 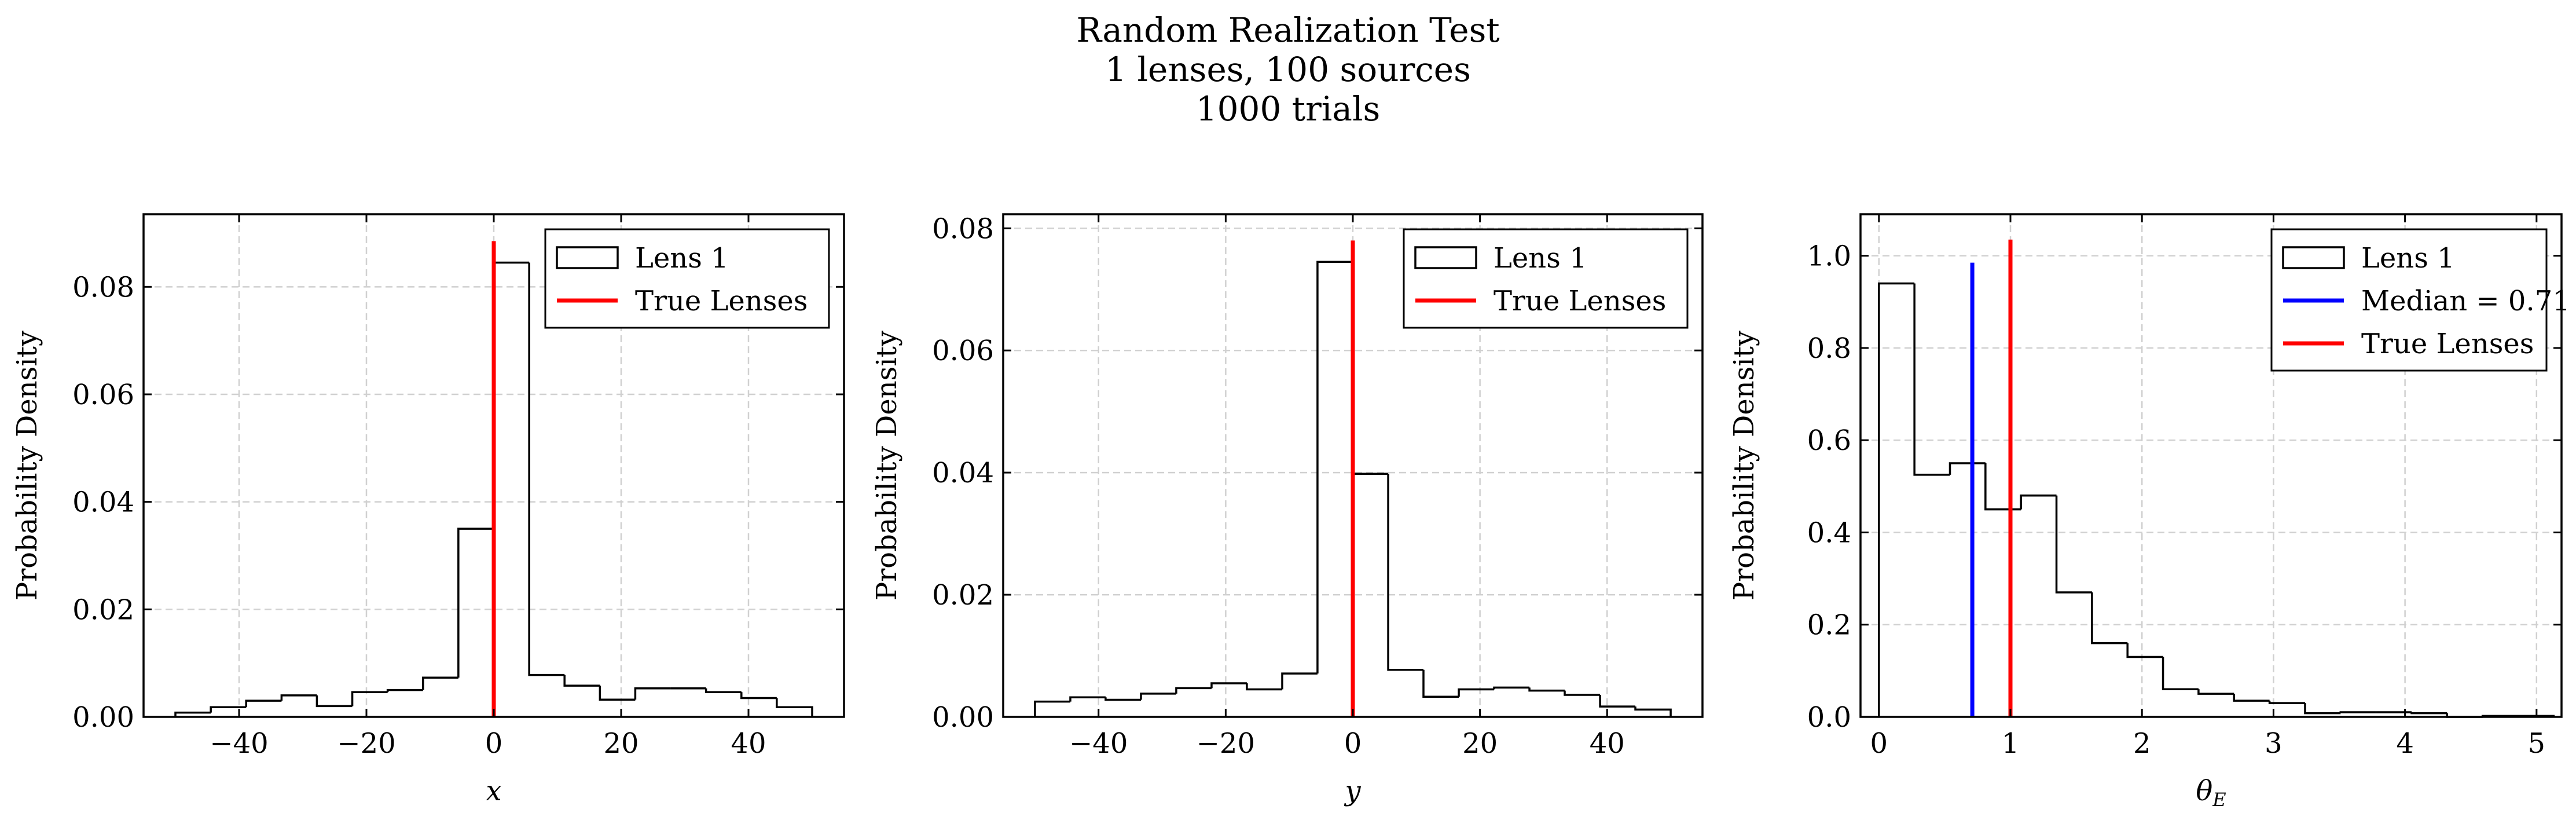 What do you see at coordinates (2274, 743) in the screenshot?
I see `x-tick-label: 3` at bounding box center [2274, 743].